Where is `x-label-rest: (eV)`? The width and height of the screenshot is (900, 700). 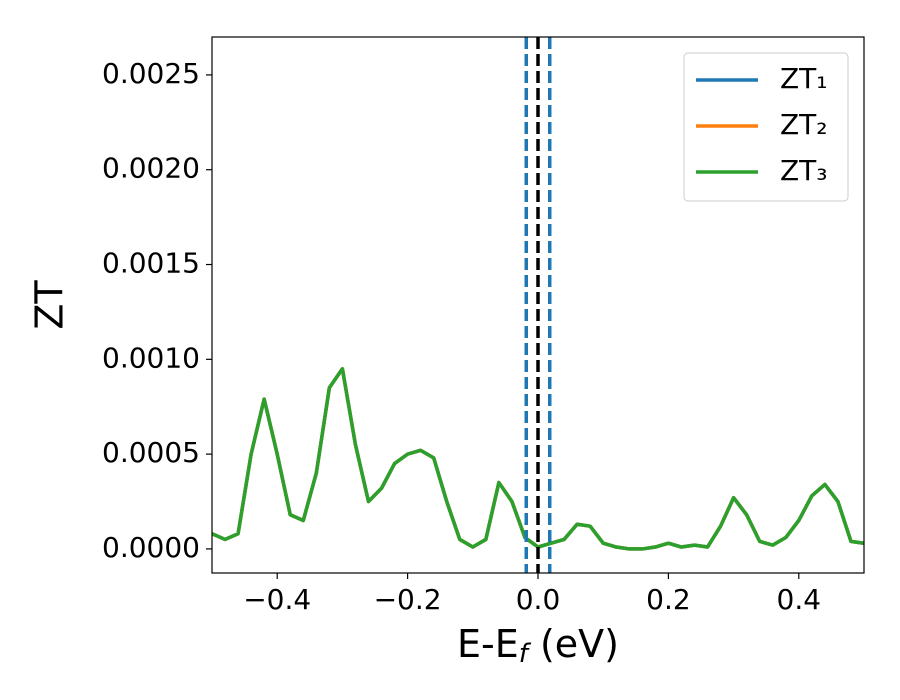
x-label-rest: (eV) is located at coordinates (573, 644).